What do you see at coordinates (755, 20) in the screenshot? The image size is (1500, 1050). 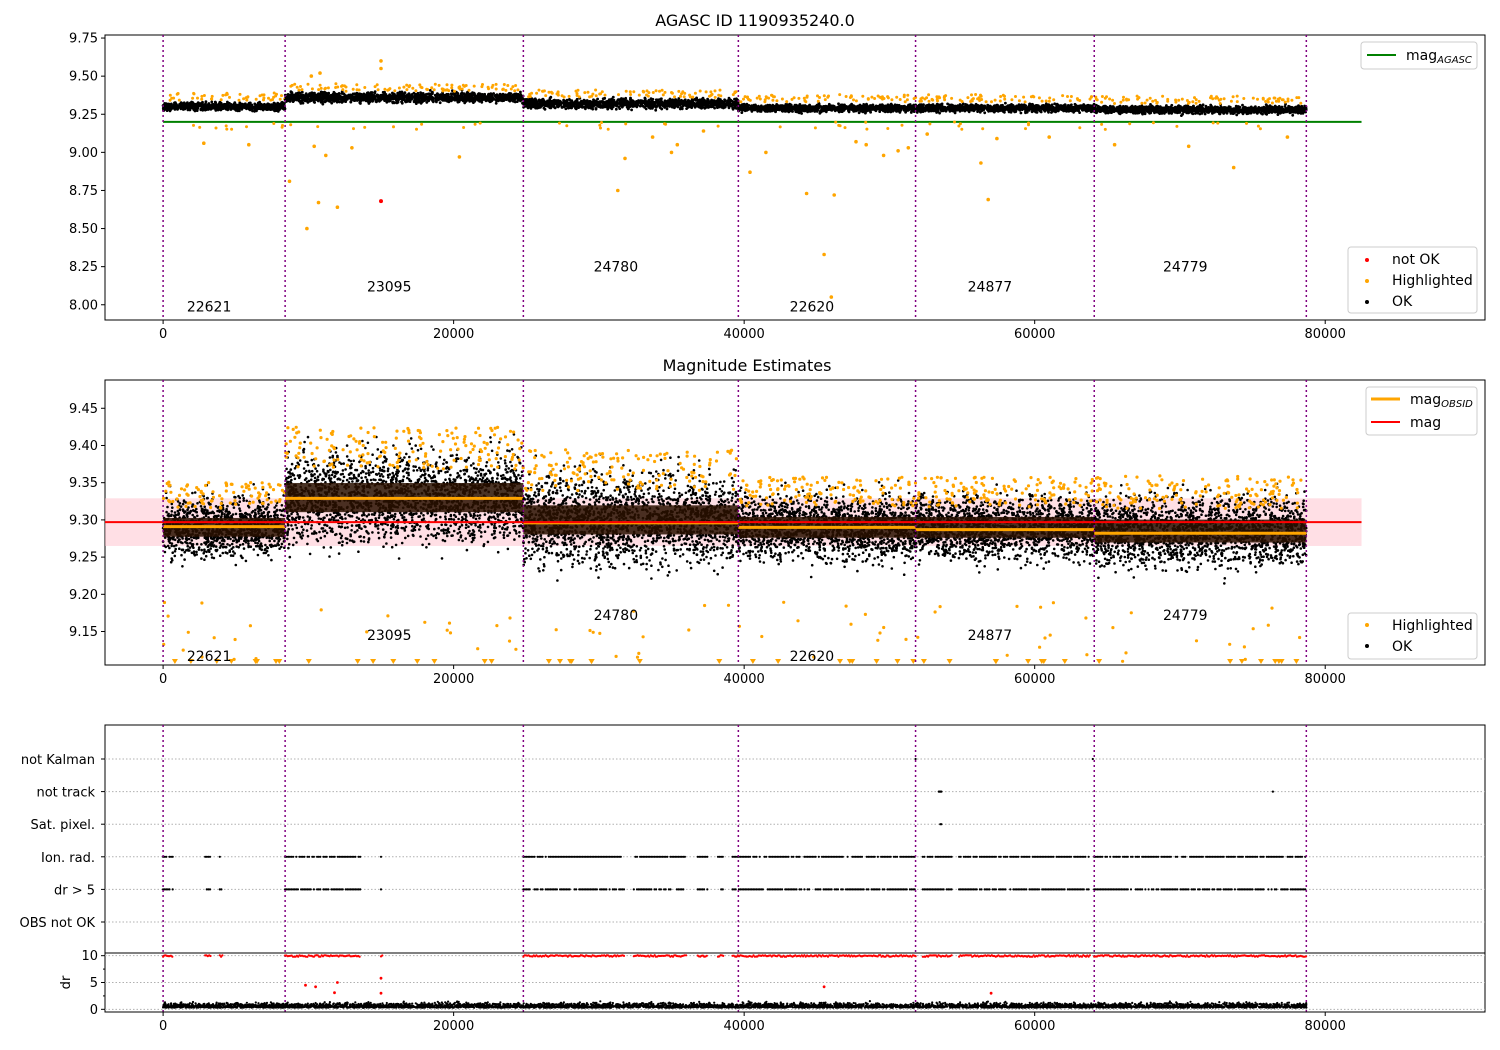 I see `chart-title: AGASC ID 1190935240.0` at bounding box center [755, 20].